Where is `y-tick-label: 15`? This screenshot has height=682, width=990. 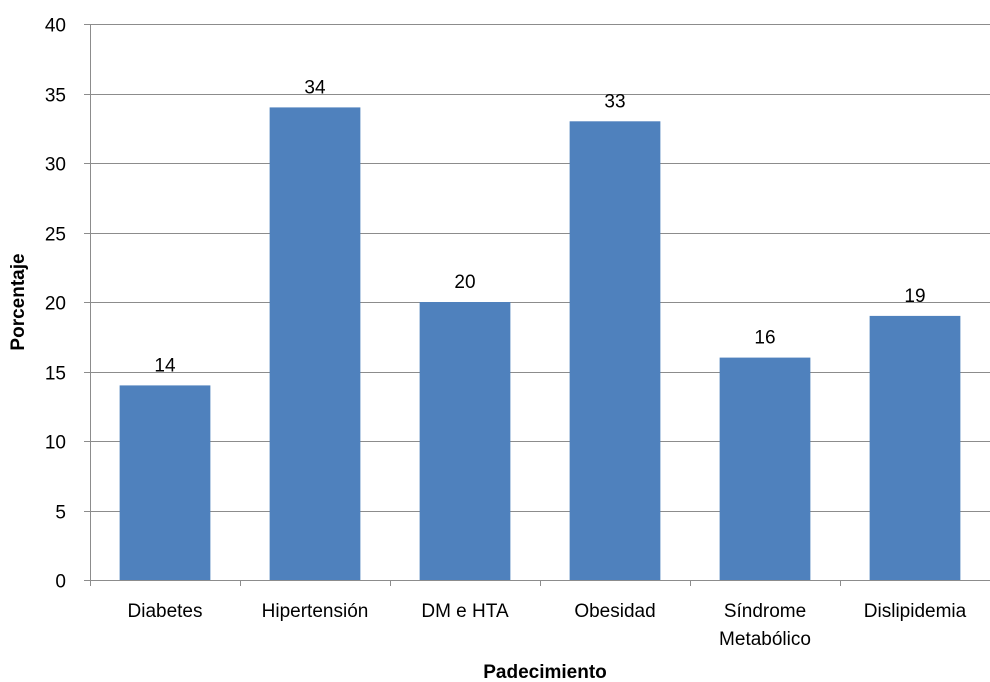 y-tick-label: 15 is located at coordinates (55, 374).